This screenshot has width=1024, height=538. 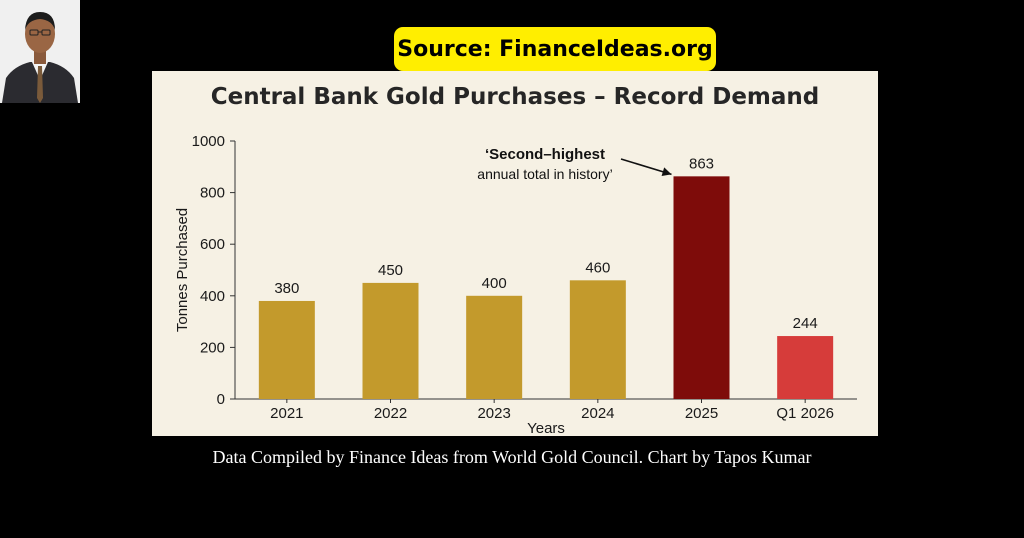 What do you see at coordinates (221, 399) in the screenshot?
I see `y-tick-label: 0` at bounding box center [221, 399].